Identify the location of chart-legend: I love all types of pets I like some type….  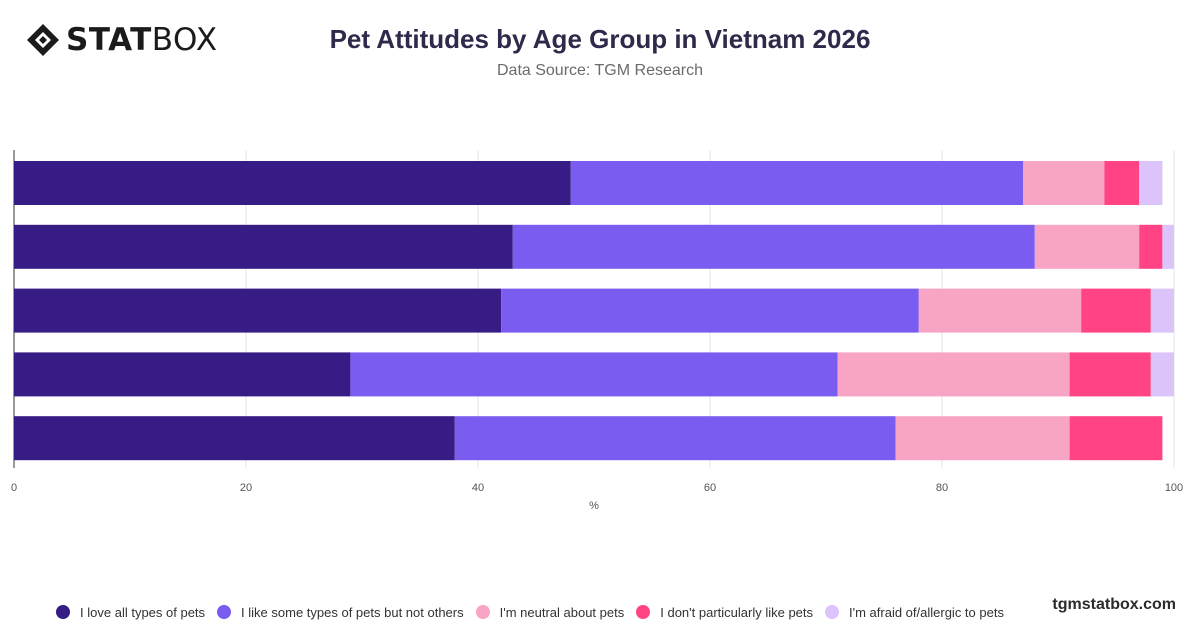
(600, 612).